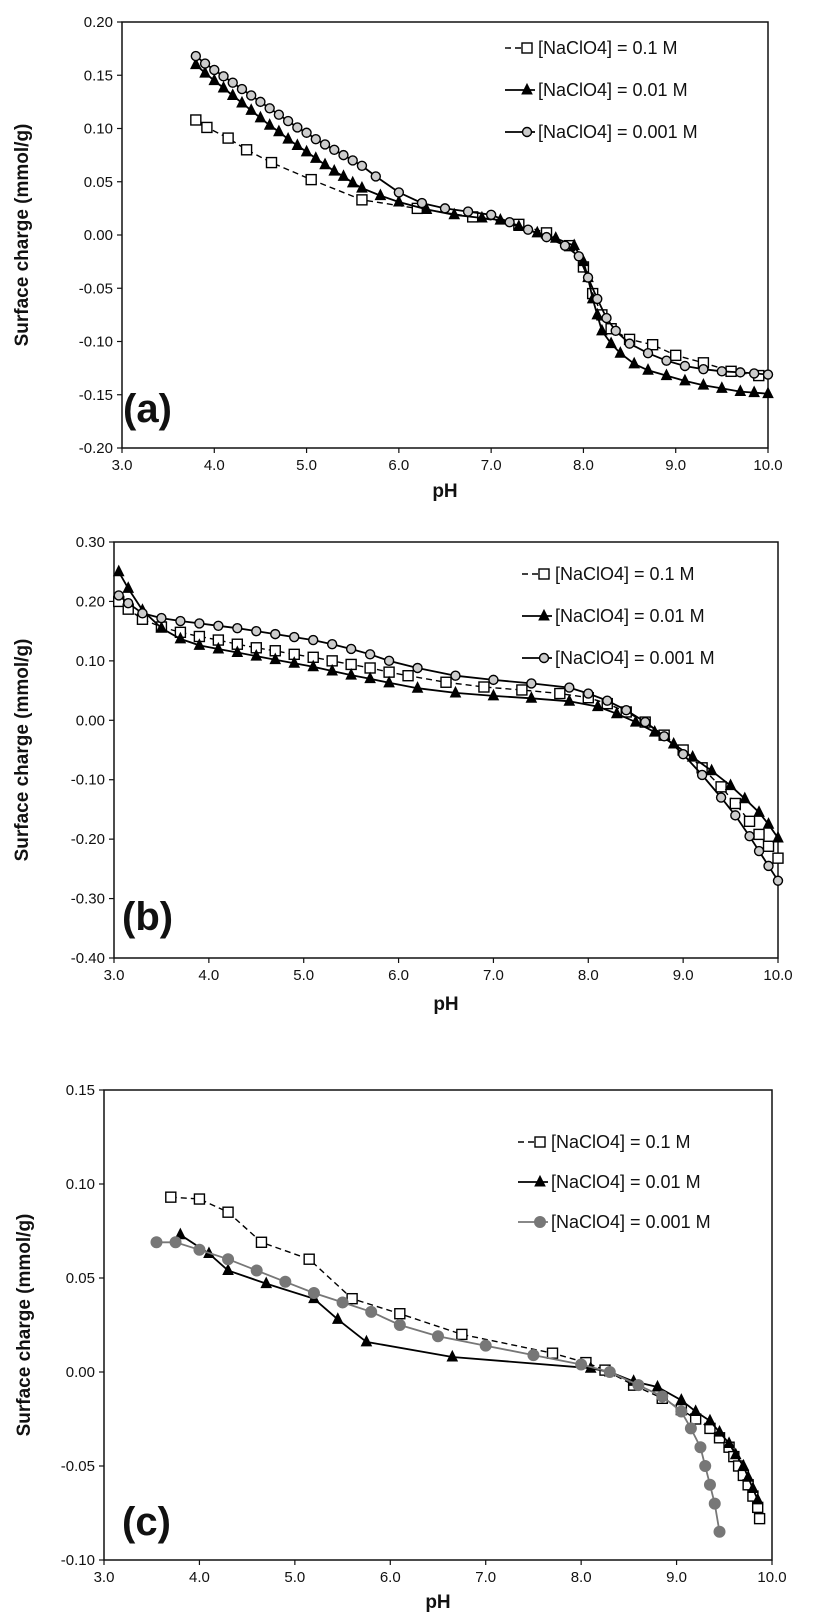 The image size is (815, 1613). I want to click on y-tick-label: 0.30, so click(90, 542).